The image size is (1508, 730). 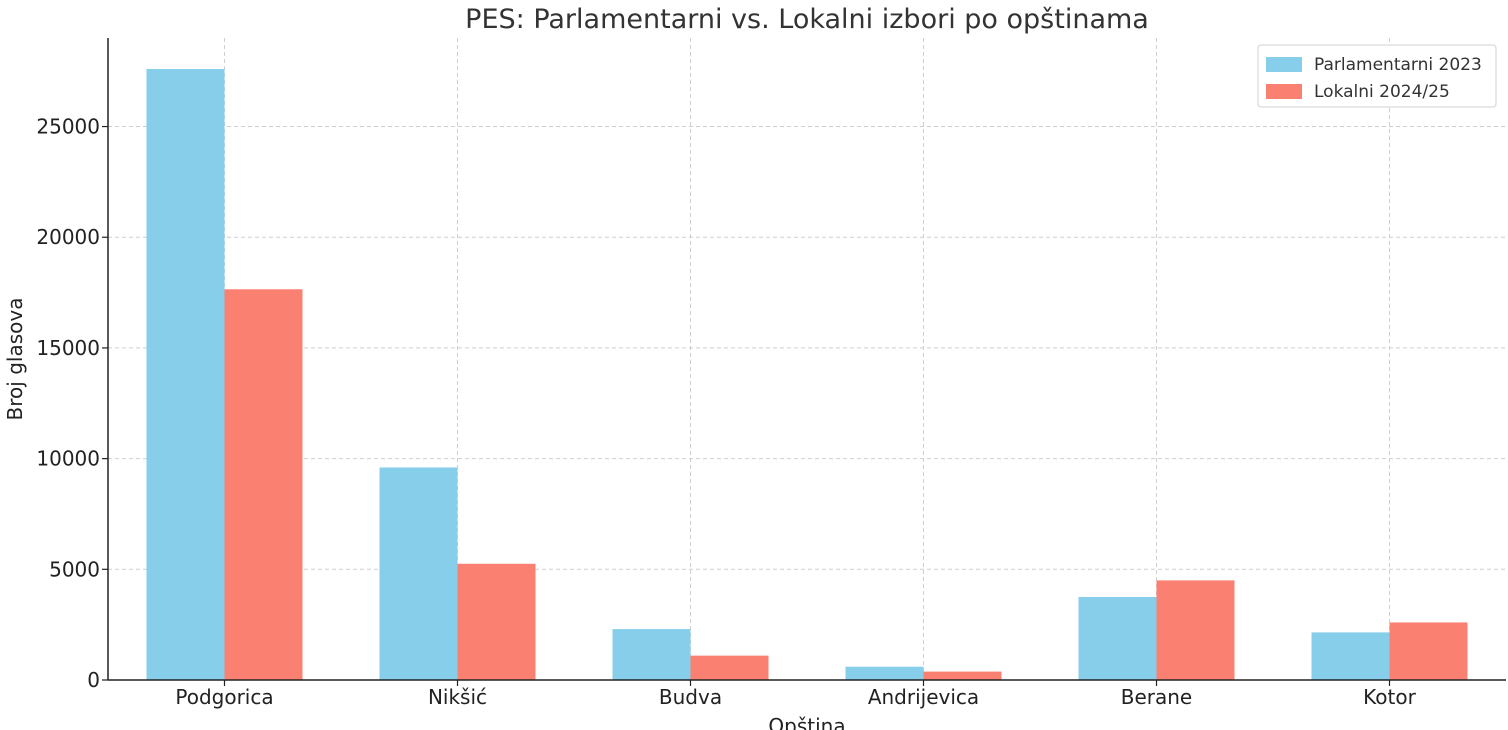 I want to click on y-tick-label: 20000, so click(x=68, y=237).